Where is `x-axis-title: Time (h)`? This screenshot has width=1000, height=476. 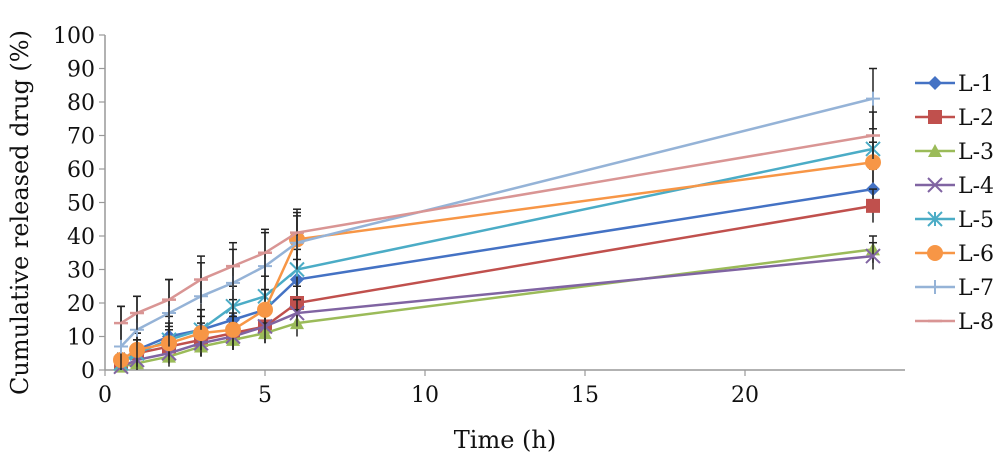
x-axis-title: Time (h) is located at coordinates (505, 440).